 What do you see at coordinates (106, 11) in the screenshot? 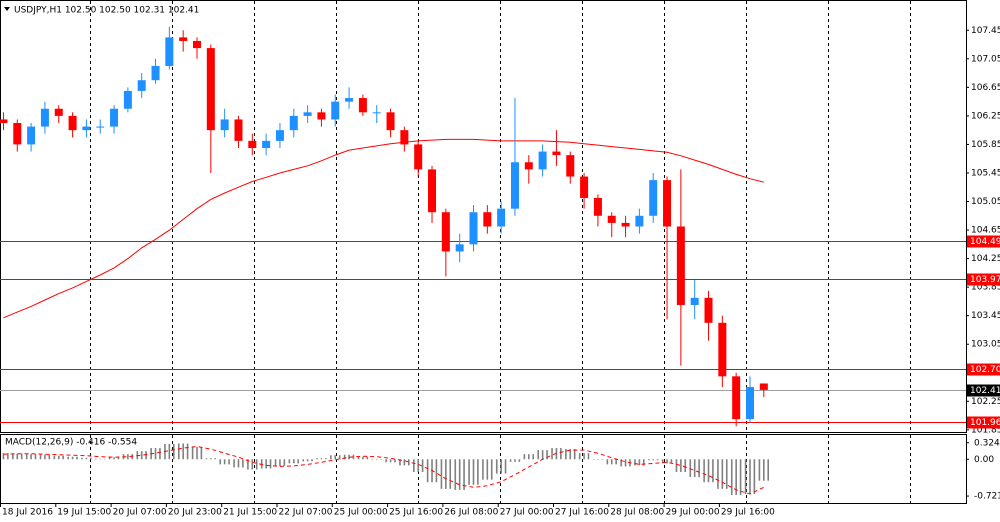
I see `symbol-header: USDJPY,H1 102.50 102.50 102.31 102.41` at bounding box center [106, 11].